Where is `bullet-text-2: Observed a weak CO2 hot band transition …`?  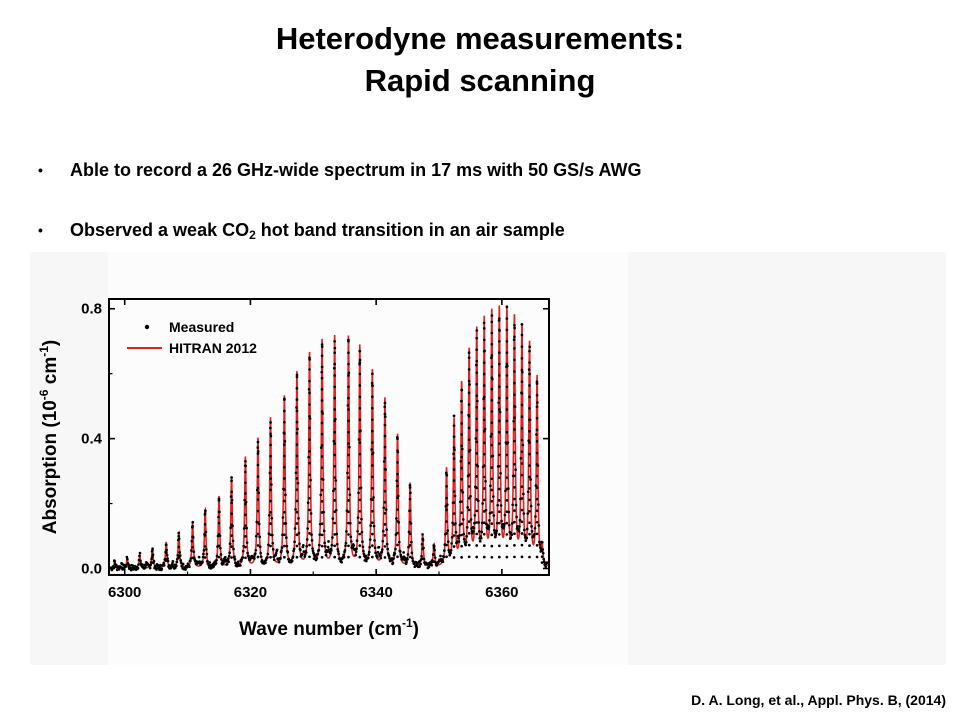
bullet-text-2: Observed a weak CO2 hot band transition … is located at coordinates (317, 230).